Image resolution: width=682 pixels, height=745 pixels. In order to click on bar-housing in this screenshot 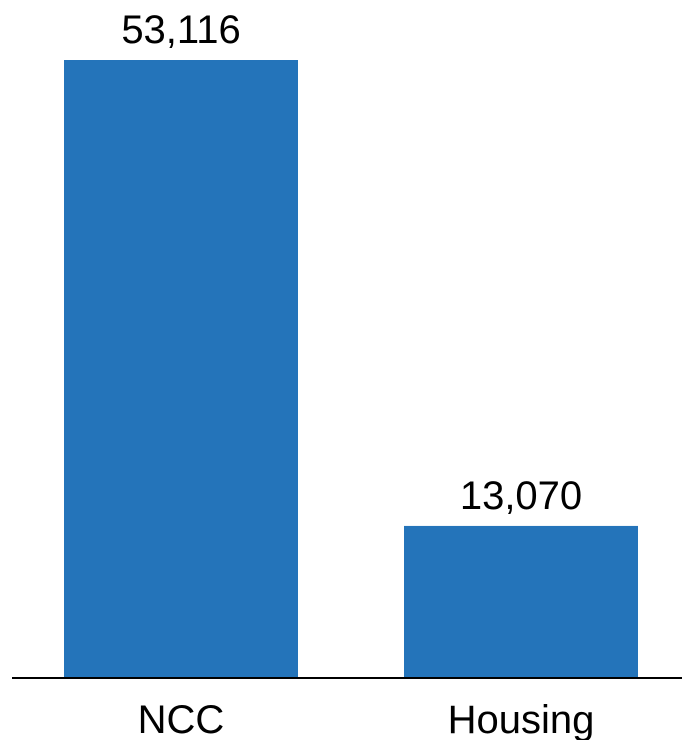, I will do `click(521, 601)`.